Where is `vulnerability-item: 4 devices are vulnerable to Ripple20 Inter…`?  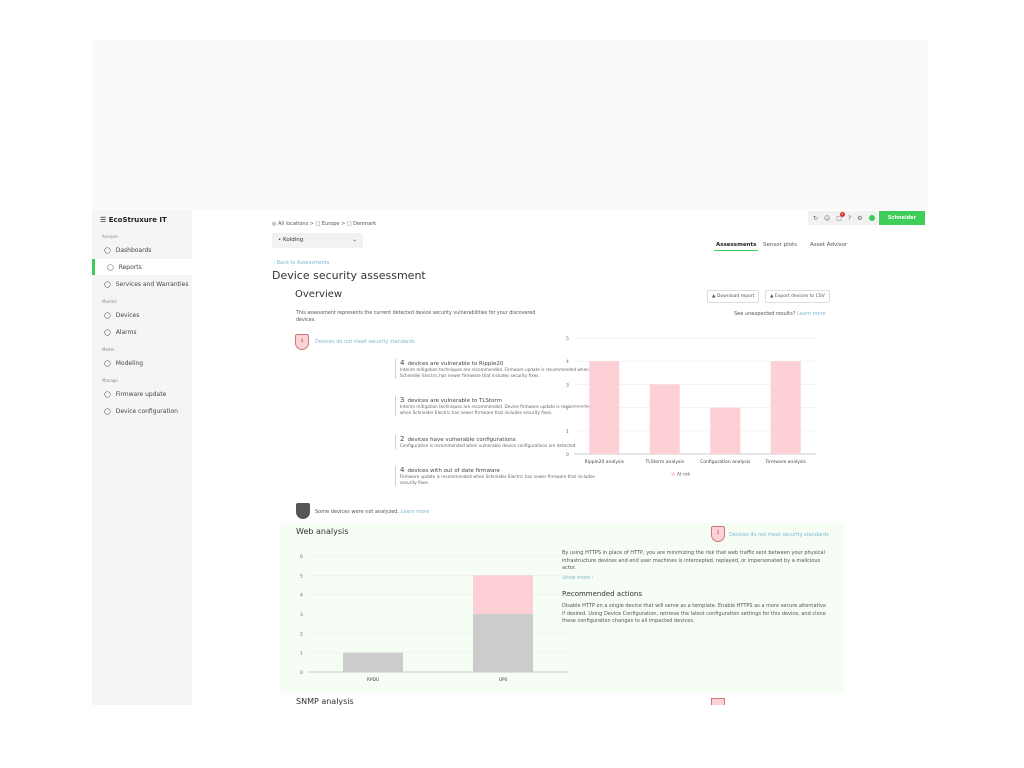 vulnerability-item: 4 devices are vulnerable to Ripple20 Inter… is located at coordinates (495, 369).